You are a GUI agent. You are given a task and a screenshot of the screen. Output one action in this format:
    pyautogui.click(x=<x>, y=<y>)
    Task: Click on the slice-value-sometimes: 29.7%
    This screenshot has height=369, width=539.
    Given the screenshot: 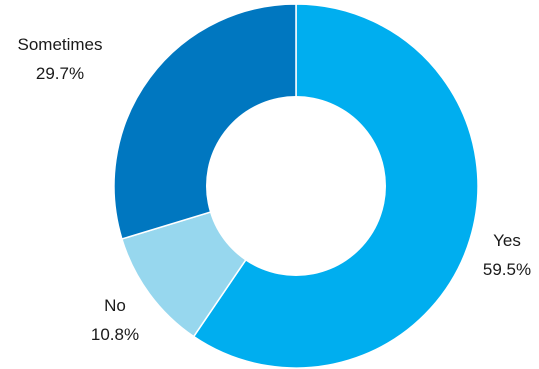 What is the action you would take?
    pyautogui.click(x=60, y=73)
    